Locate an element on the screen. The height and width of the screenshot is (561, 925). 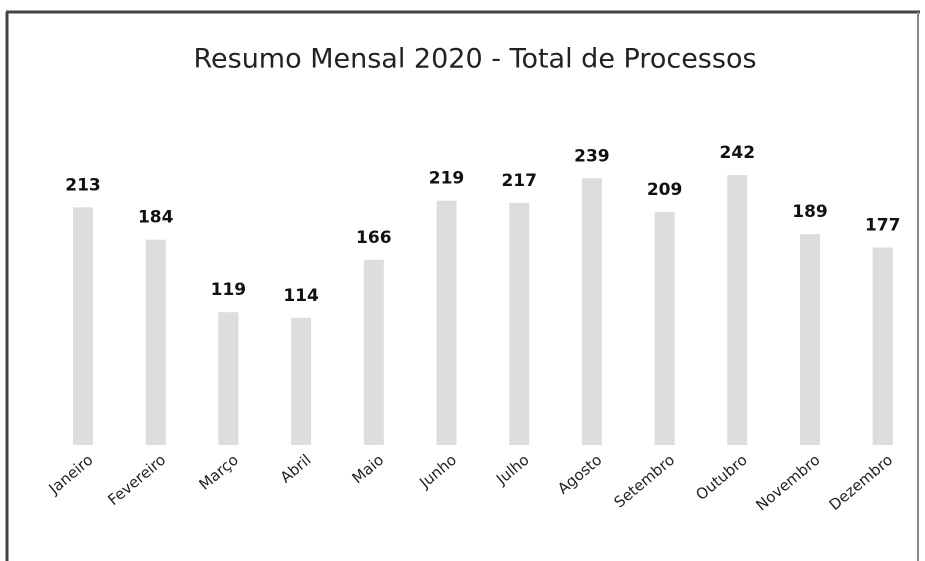
data-label: 209 is located at coordinates (665, 190).